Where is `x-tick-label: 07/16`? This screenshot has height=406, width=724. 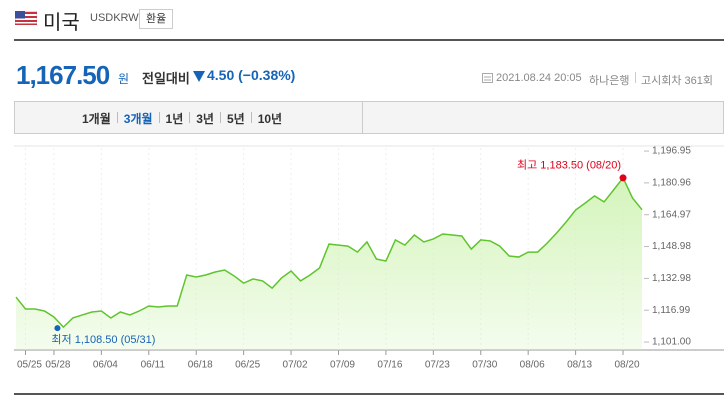 x-tick-label: 07/16 is located at coordinates (389, 365).